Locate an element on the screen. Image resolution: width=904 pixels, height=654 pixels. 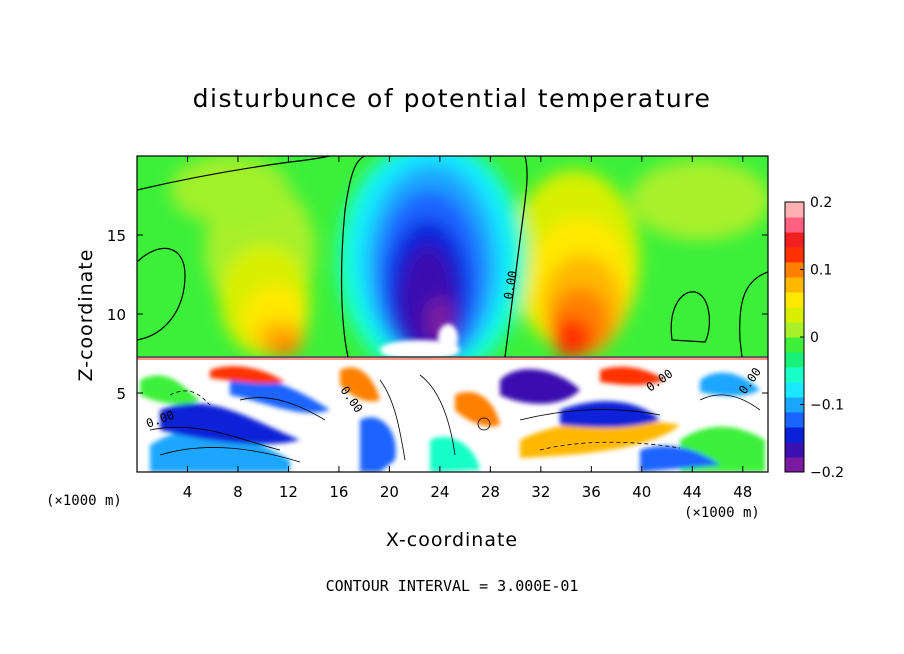
x-tick-label: 36 is located at coordinates (591, 492).